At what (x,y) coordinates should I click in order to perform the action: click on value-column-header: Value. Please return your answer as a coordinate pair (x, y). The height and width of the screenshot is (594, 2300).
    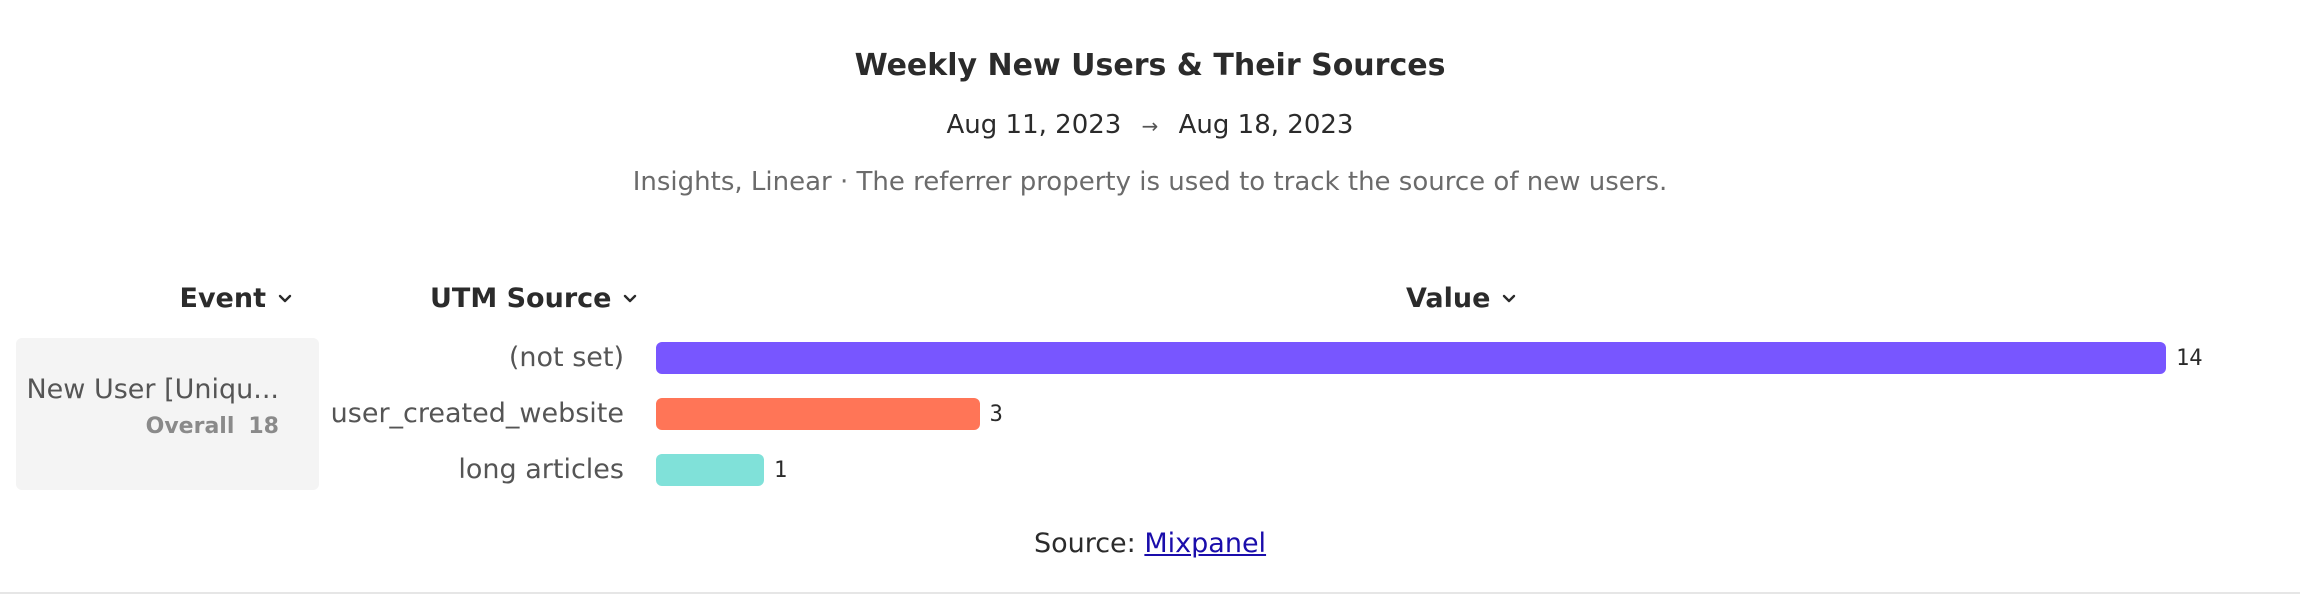
    Looking at the image, I should click on (1461, 298).